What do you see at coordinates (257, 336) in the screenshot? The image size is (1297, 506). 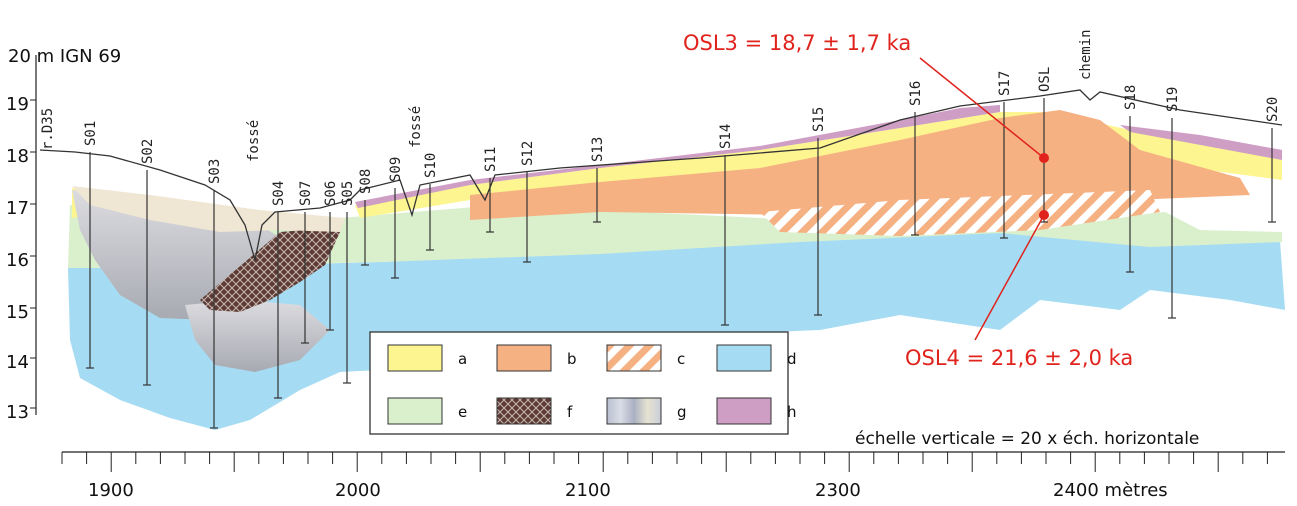 I see `layer-g-east` at bounding box center [257, 336].